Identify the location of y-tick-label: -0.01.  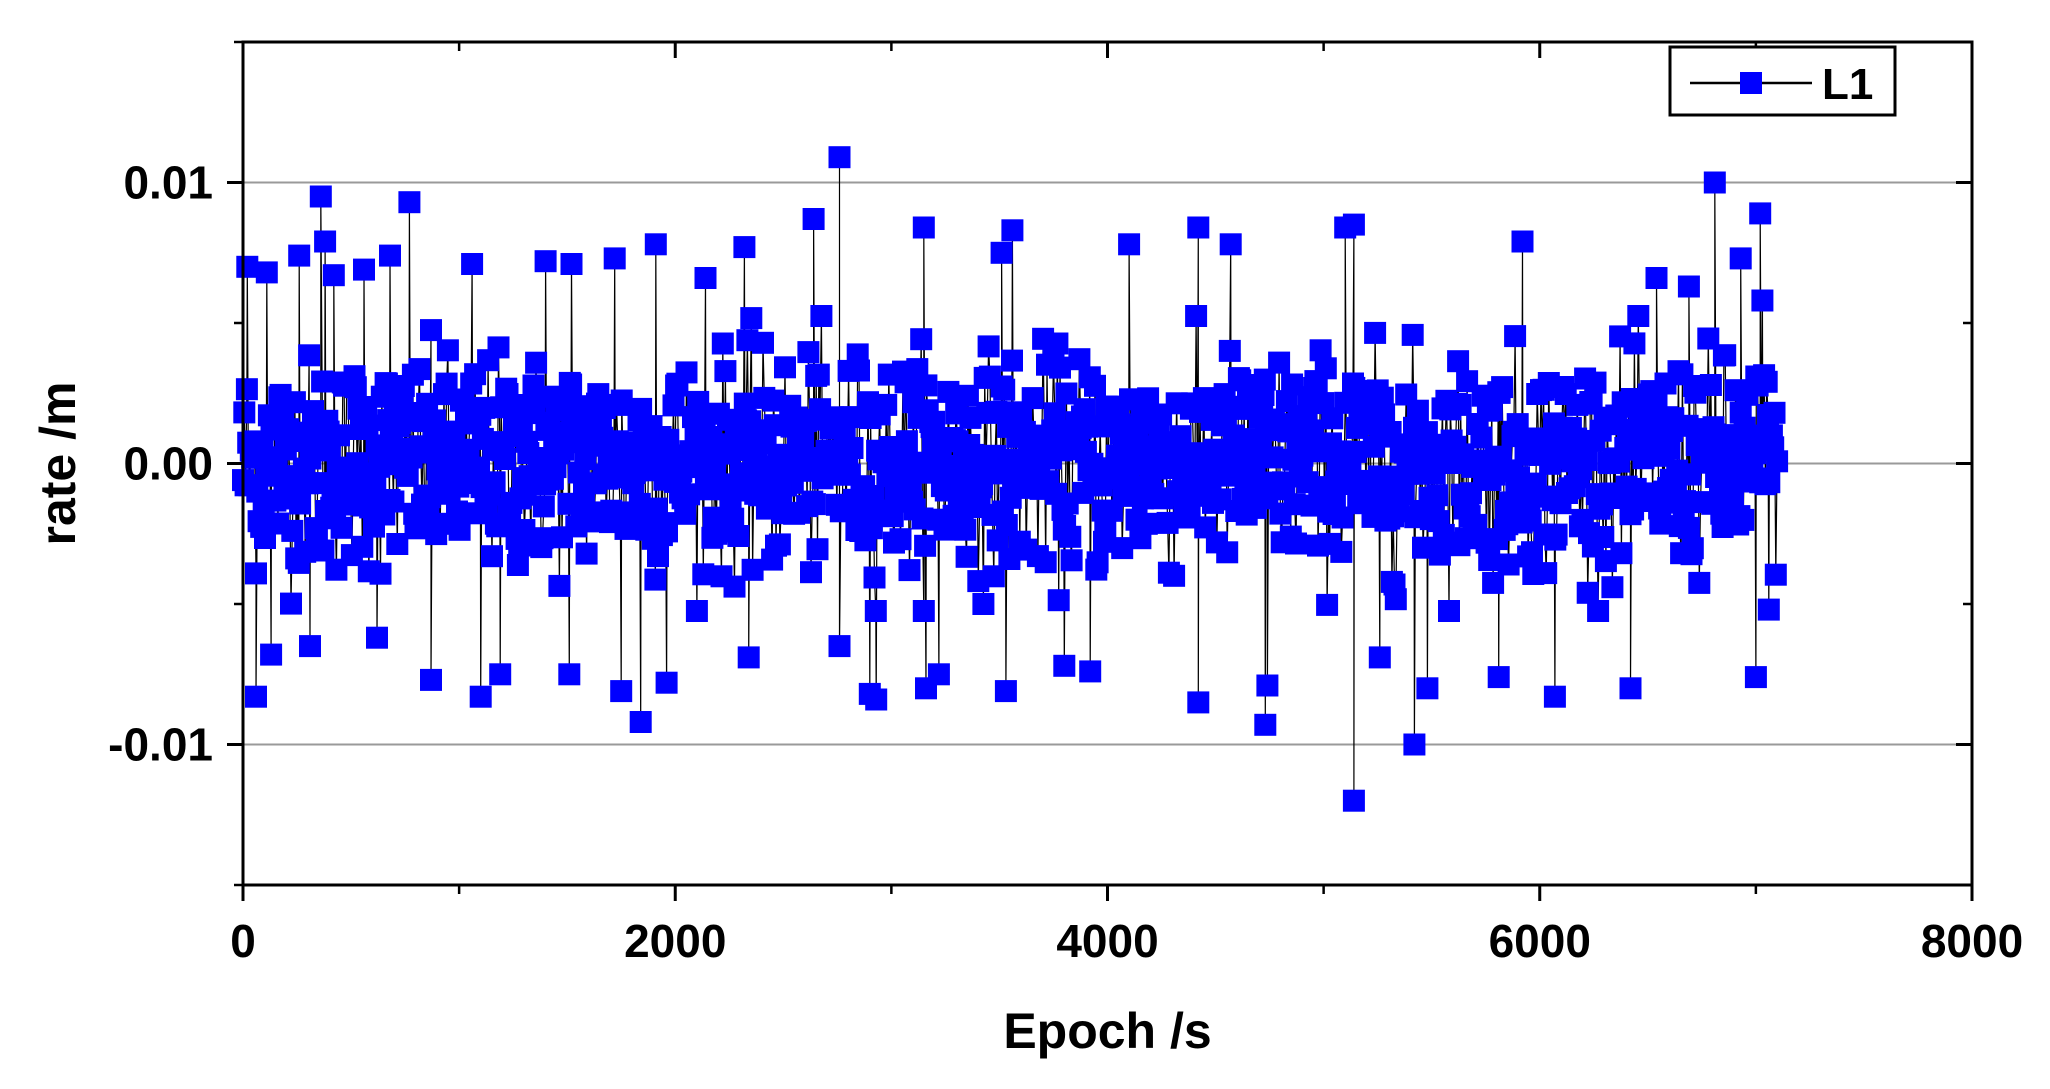
(160, 745).